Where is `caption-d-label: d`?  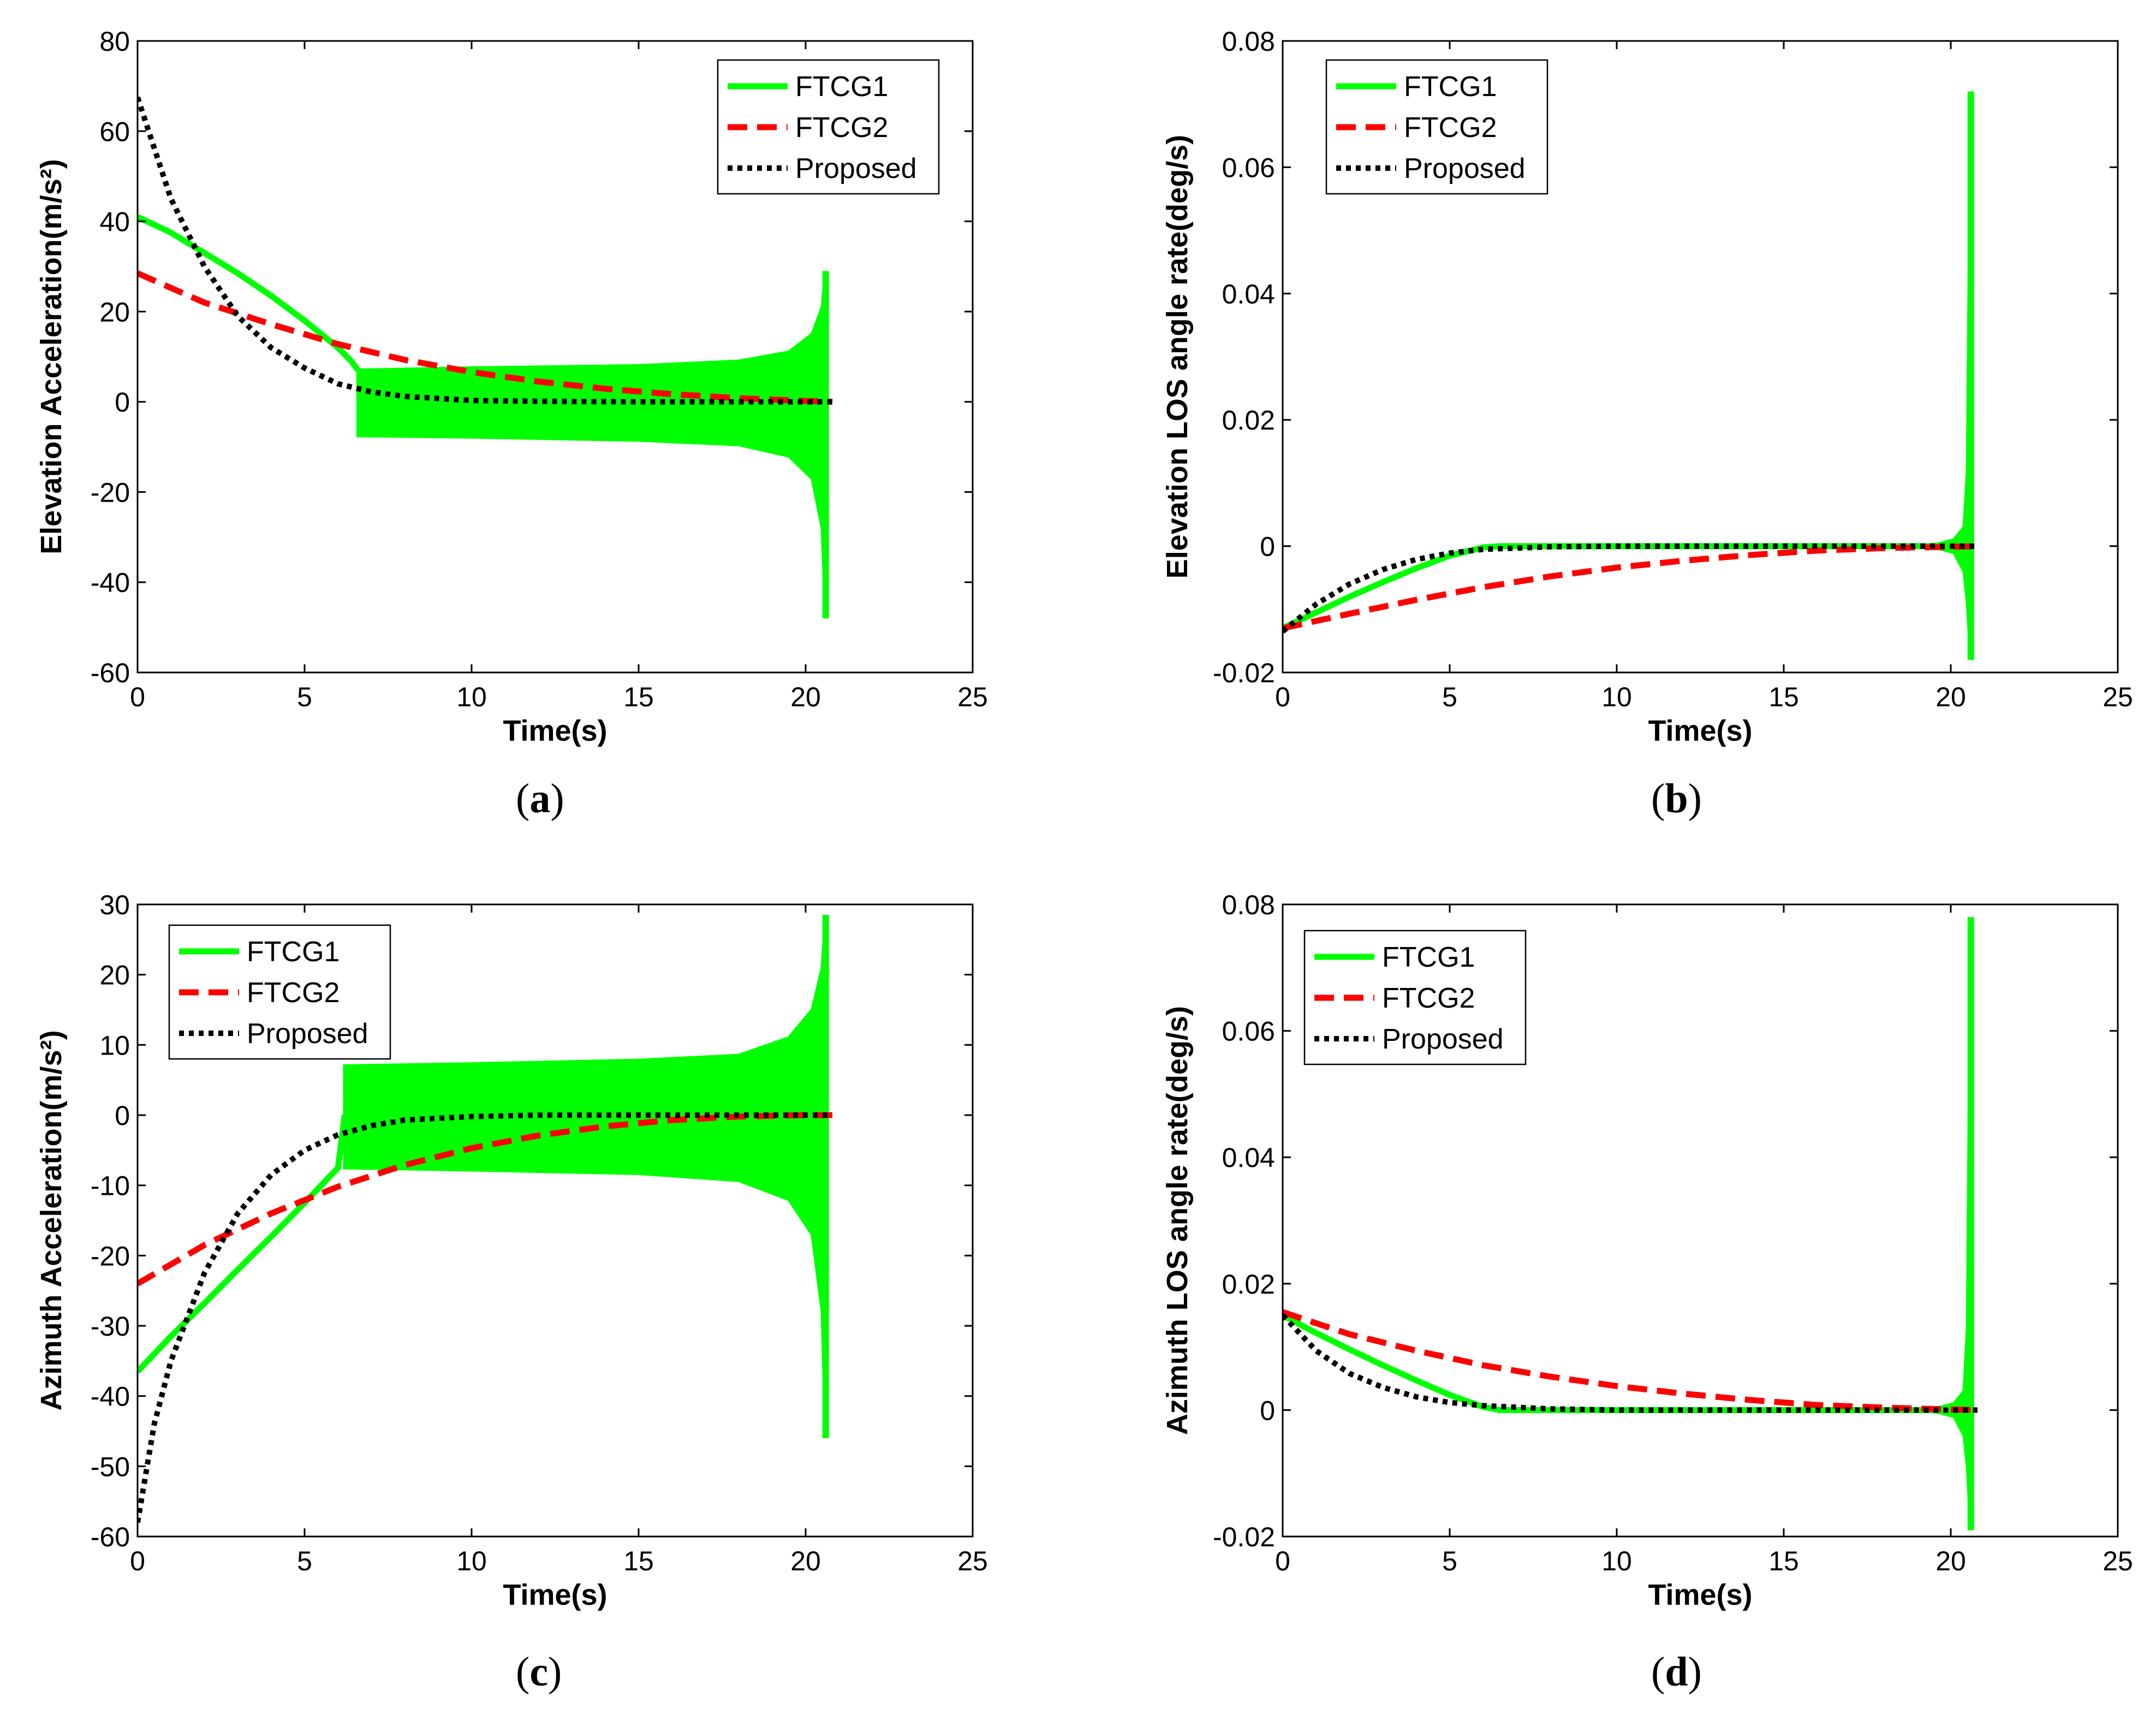
caption-d-label: d is located at coordinates (1676, 1672).